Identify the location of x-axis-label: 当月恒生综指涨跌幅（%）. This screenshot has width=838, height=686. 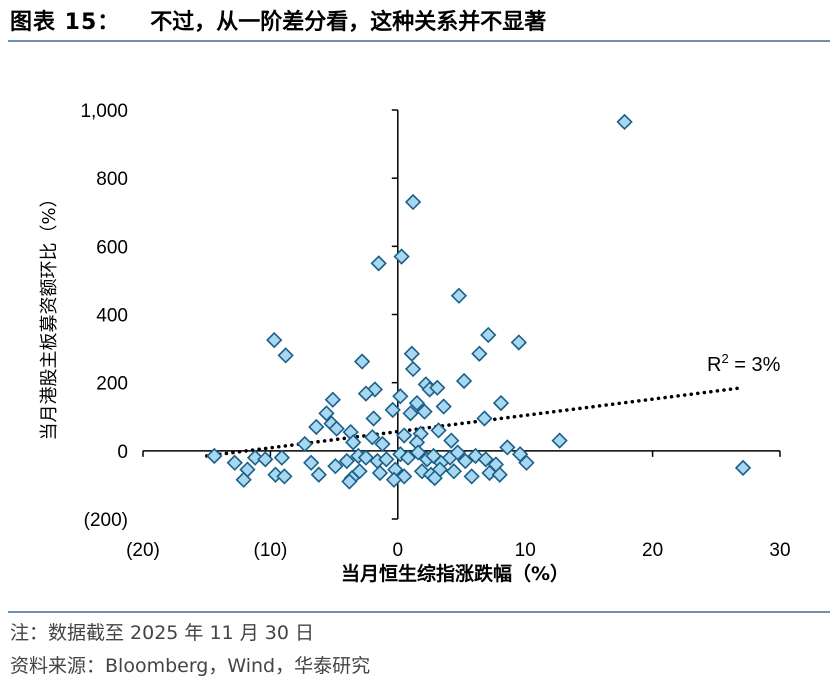
(455, 573).